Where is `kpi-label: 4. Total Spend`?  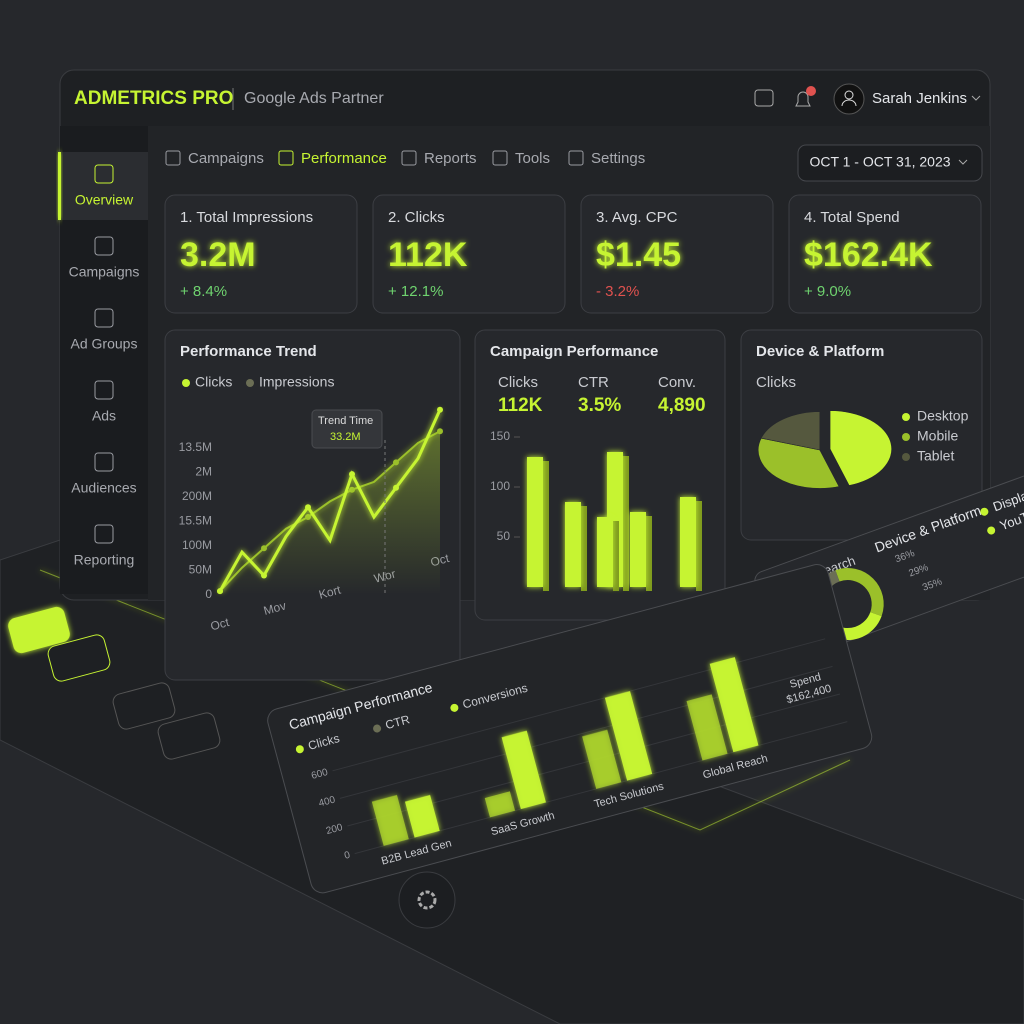 kpi-label: 4. Total Spend is located at coordinates (852, 217).